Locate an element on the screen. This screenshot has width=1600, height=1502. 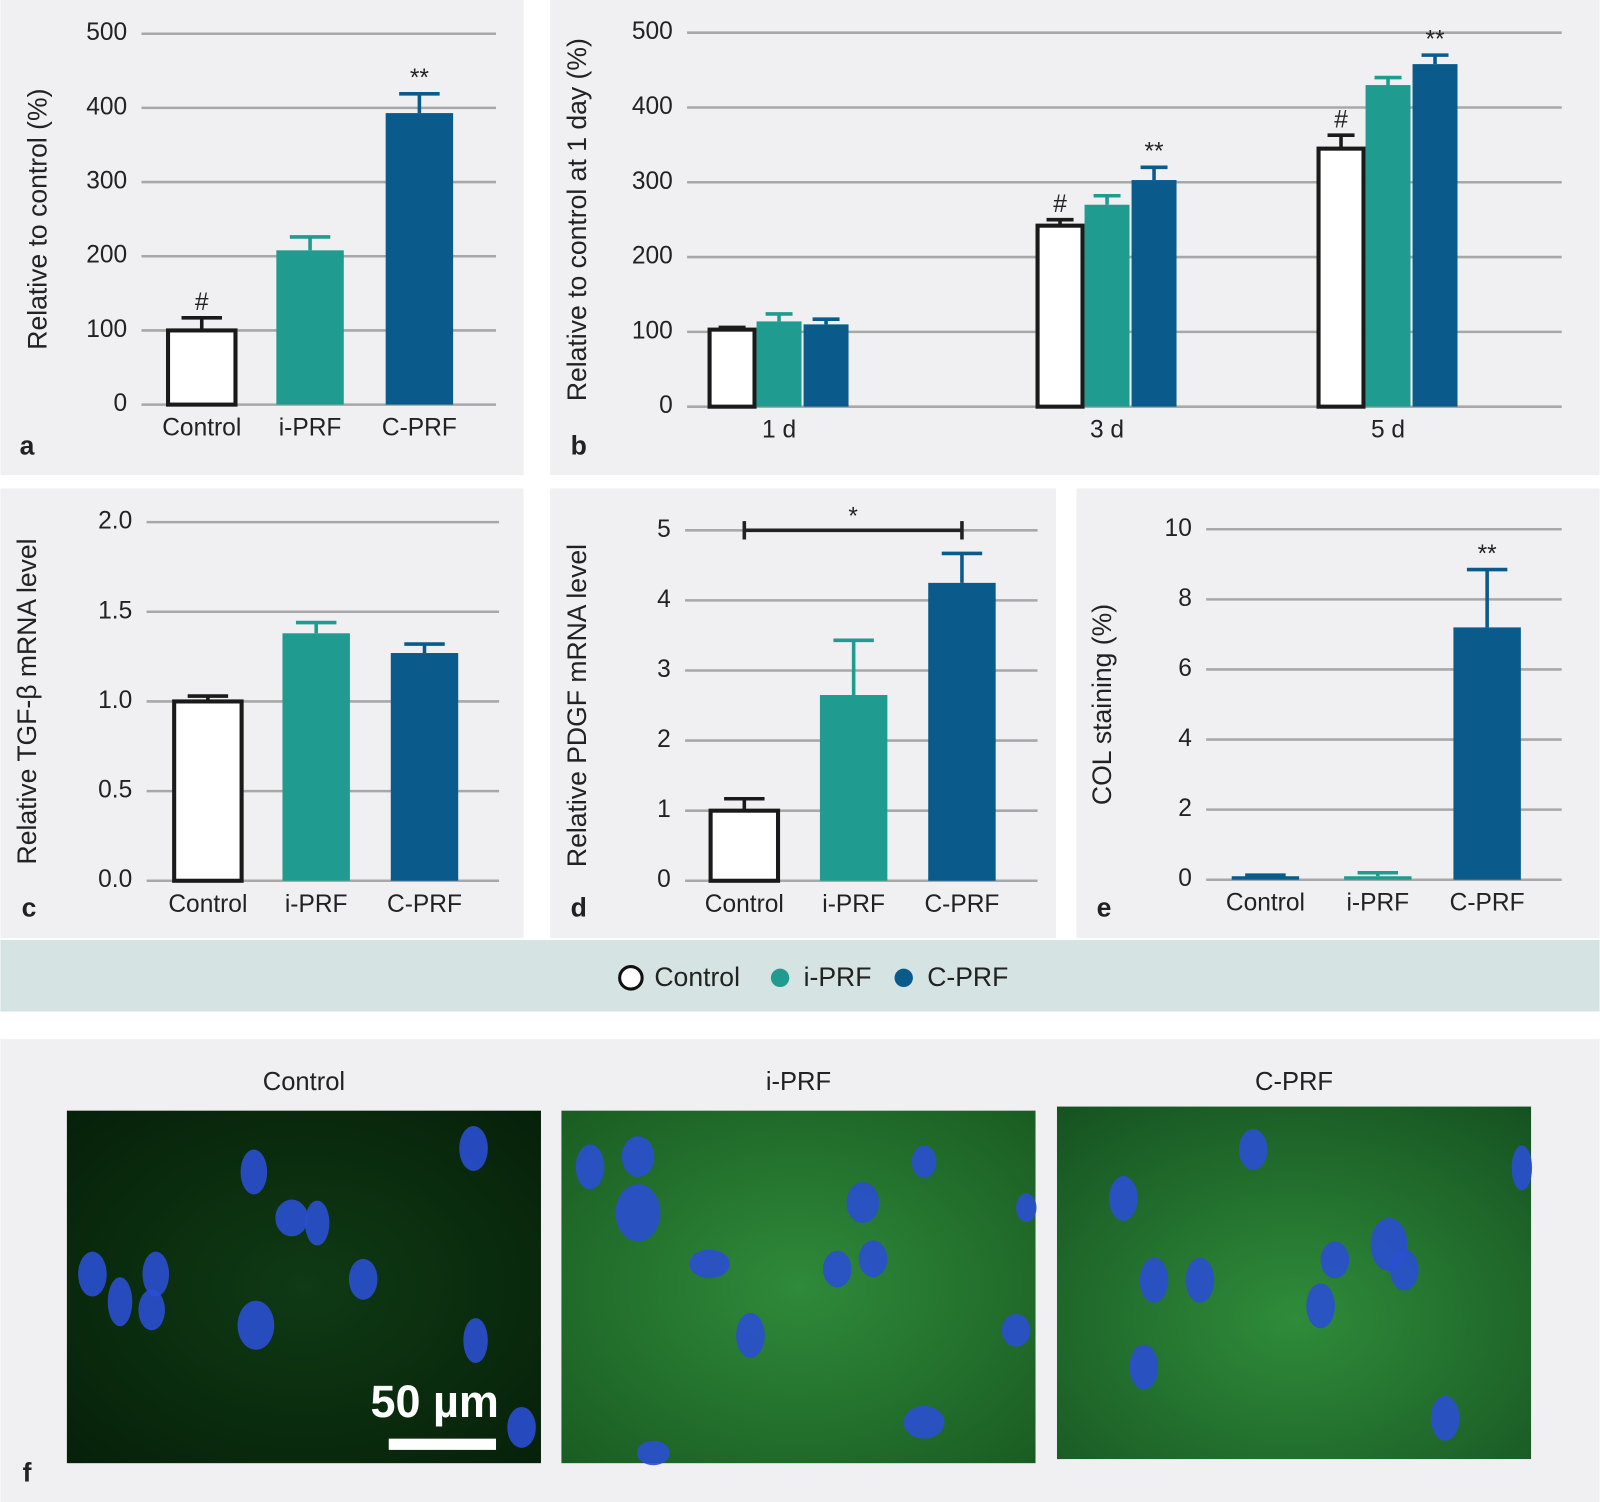
legend-label: i-PRF is located at coordinates (838, 977).